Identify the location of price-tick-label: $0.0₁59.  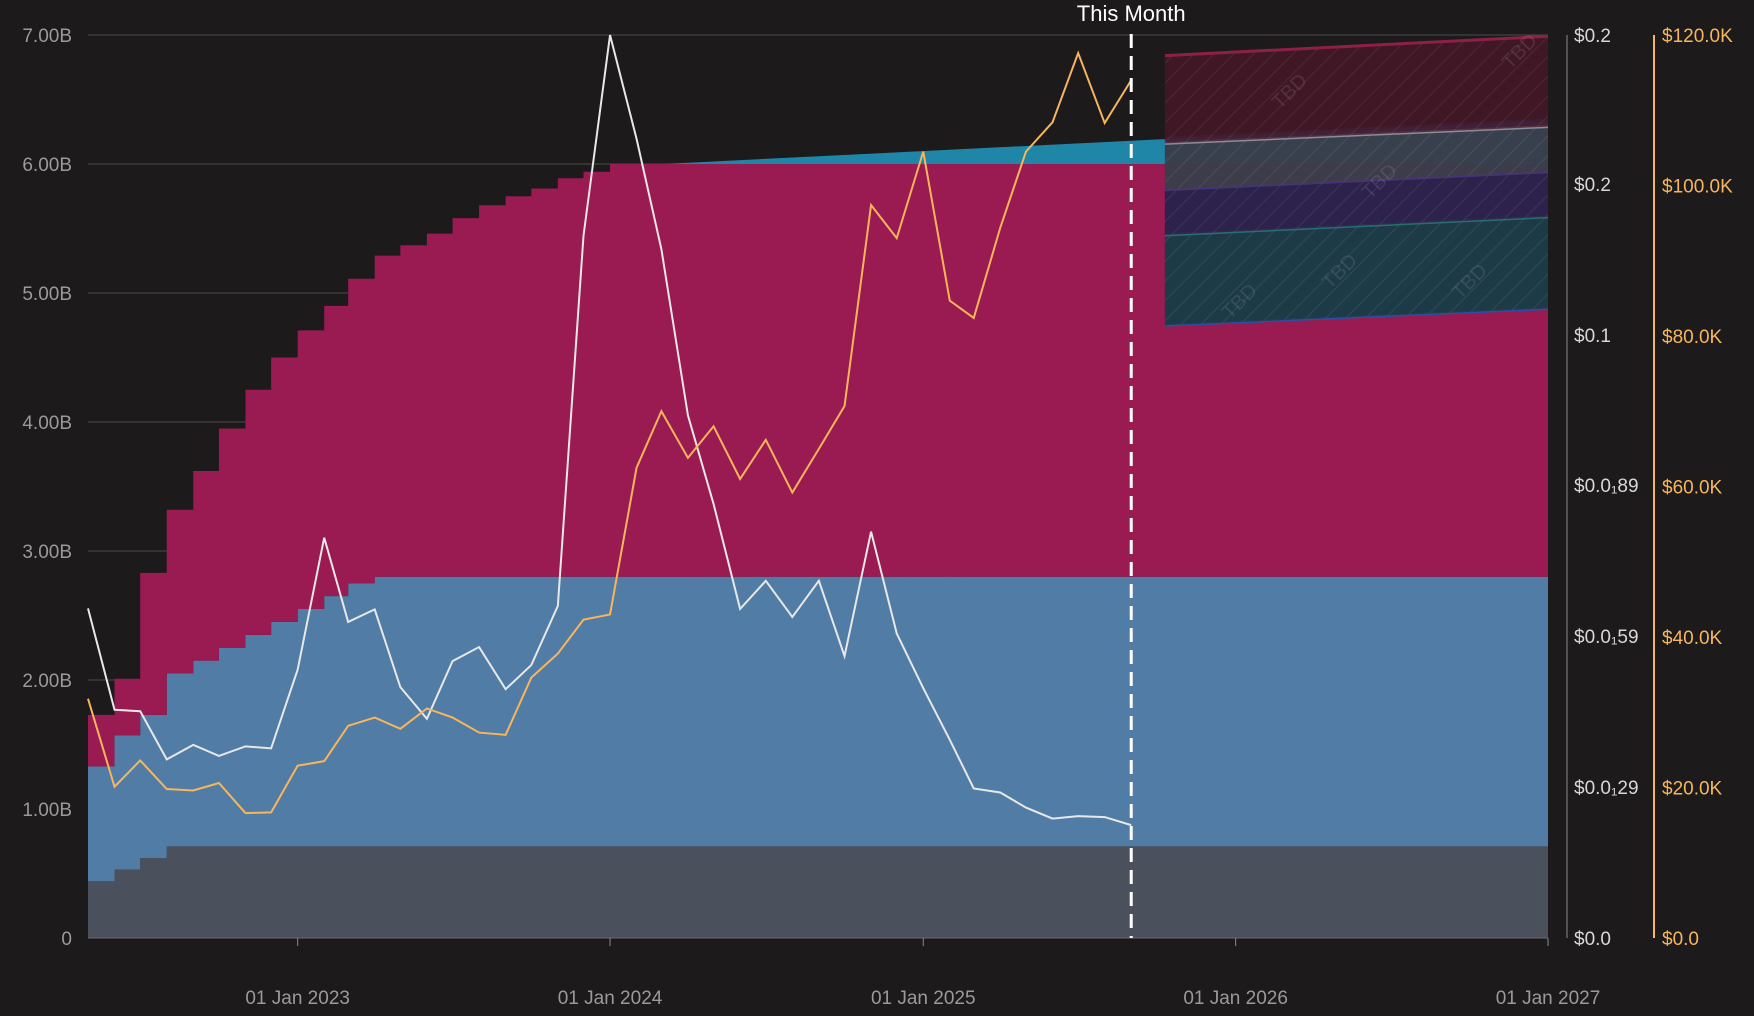
(1606, 637).